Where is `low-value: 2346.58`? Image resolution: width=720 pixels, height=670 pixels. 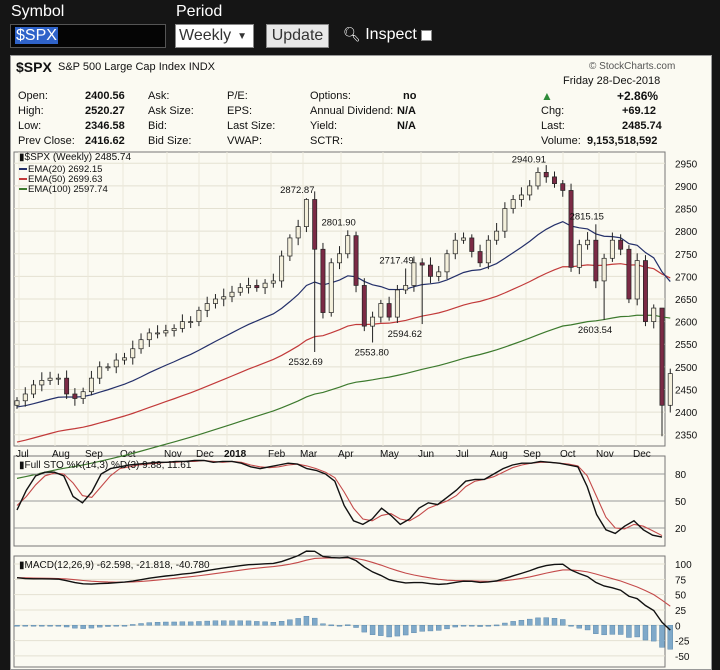
low-value: 2346.58 is located at coordinates (105, 126).